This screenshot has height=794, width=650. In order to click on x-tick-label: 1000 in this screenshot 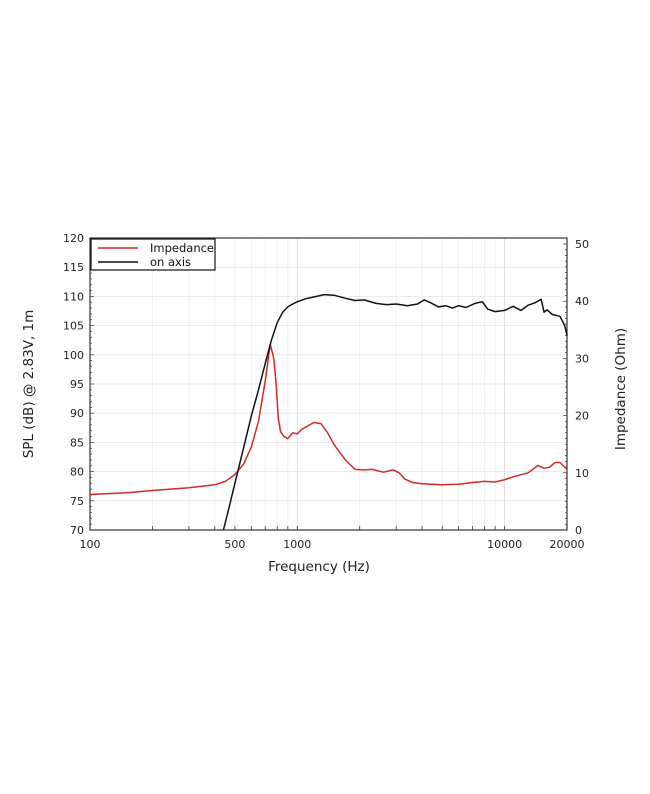, I will do `click(297, 544)`.